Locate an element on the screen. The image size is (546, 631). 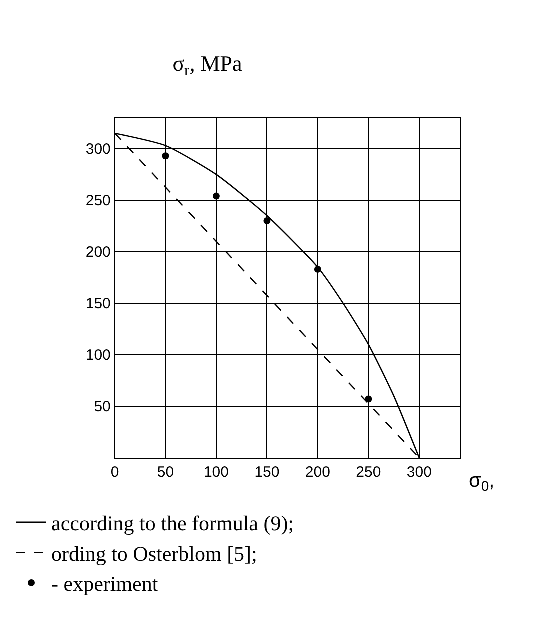
chart-title: σ$_{r}$, MPa is located at coordinates (207, 65).